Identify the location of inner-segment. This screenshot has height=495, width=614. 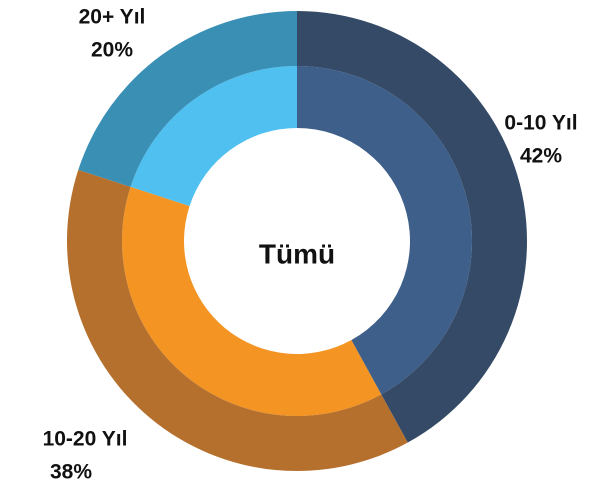
(213, 136).